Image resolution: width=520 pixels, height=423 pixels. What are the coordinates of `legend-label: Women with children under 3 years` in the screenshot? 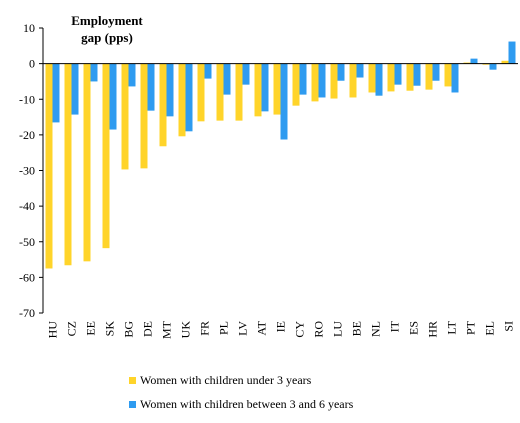 It's located at (226, 380).